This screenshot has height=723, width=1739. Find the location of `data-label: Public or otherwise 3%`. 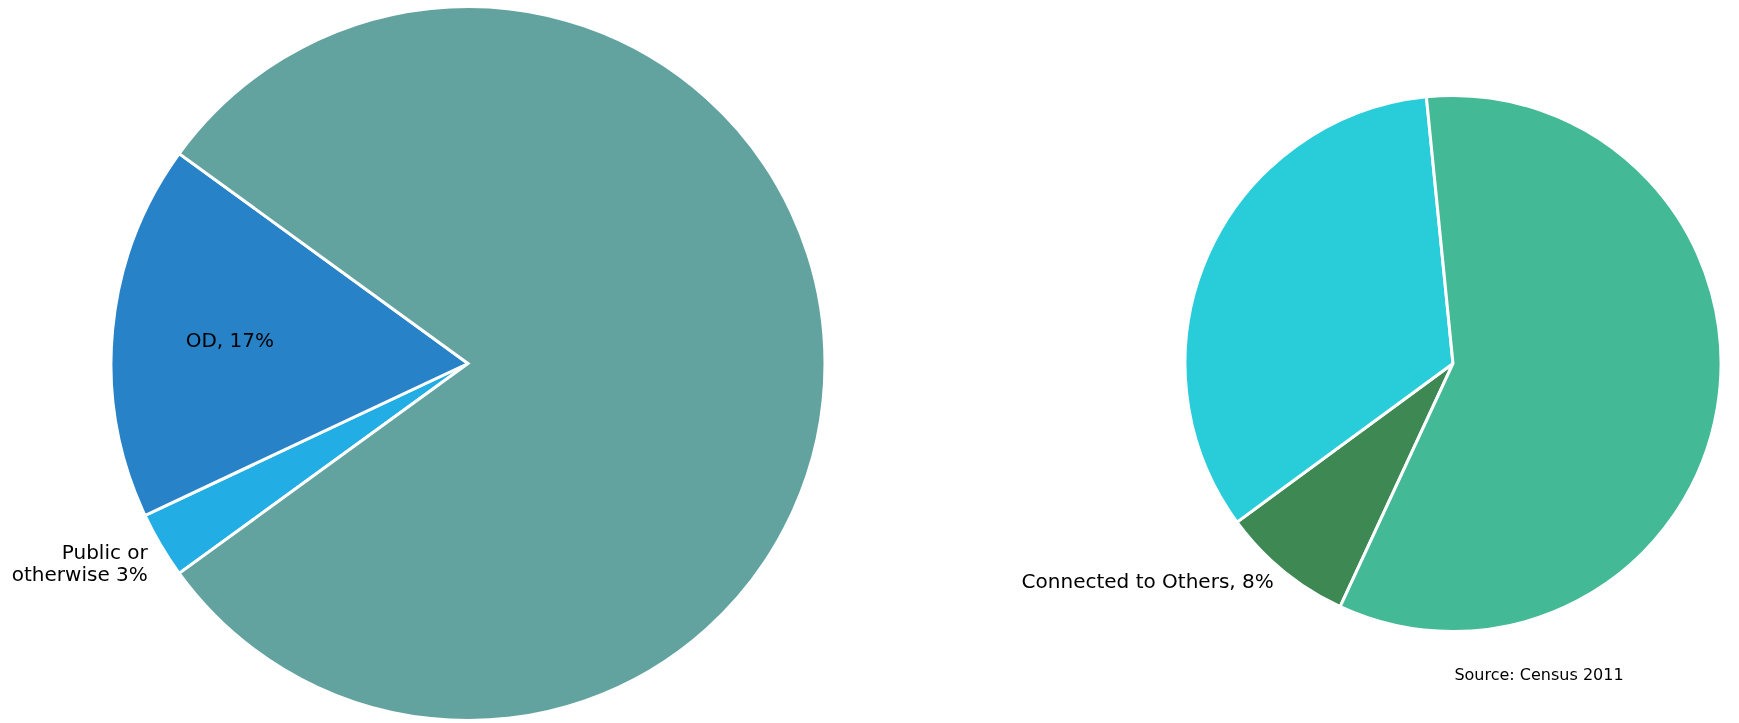

data-label: Public or otherwise 3% is located at coordinates (80, 562).